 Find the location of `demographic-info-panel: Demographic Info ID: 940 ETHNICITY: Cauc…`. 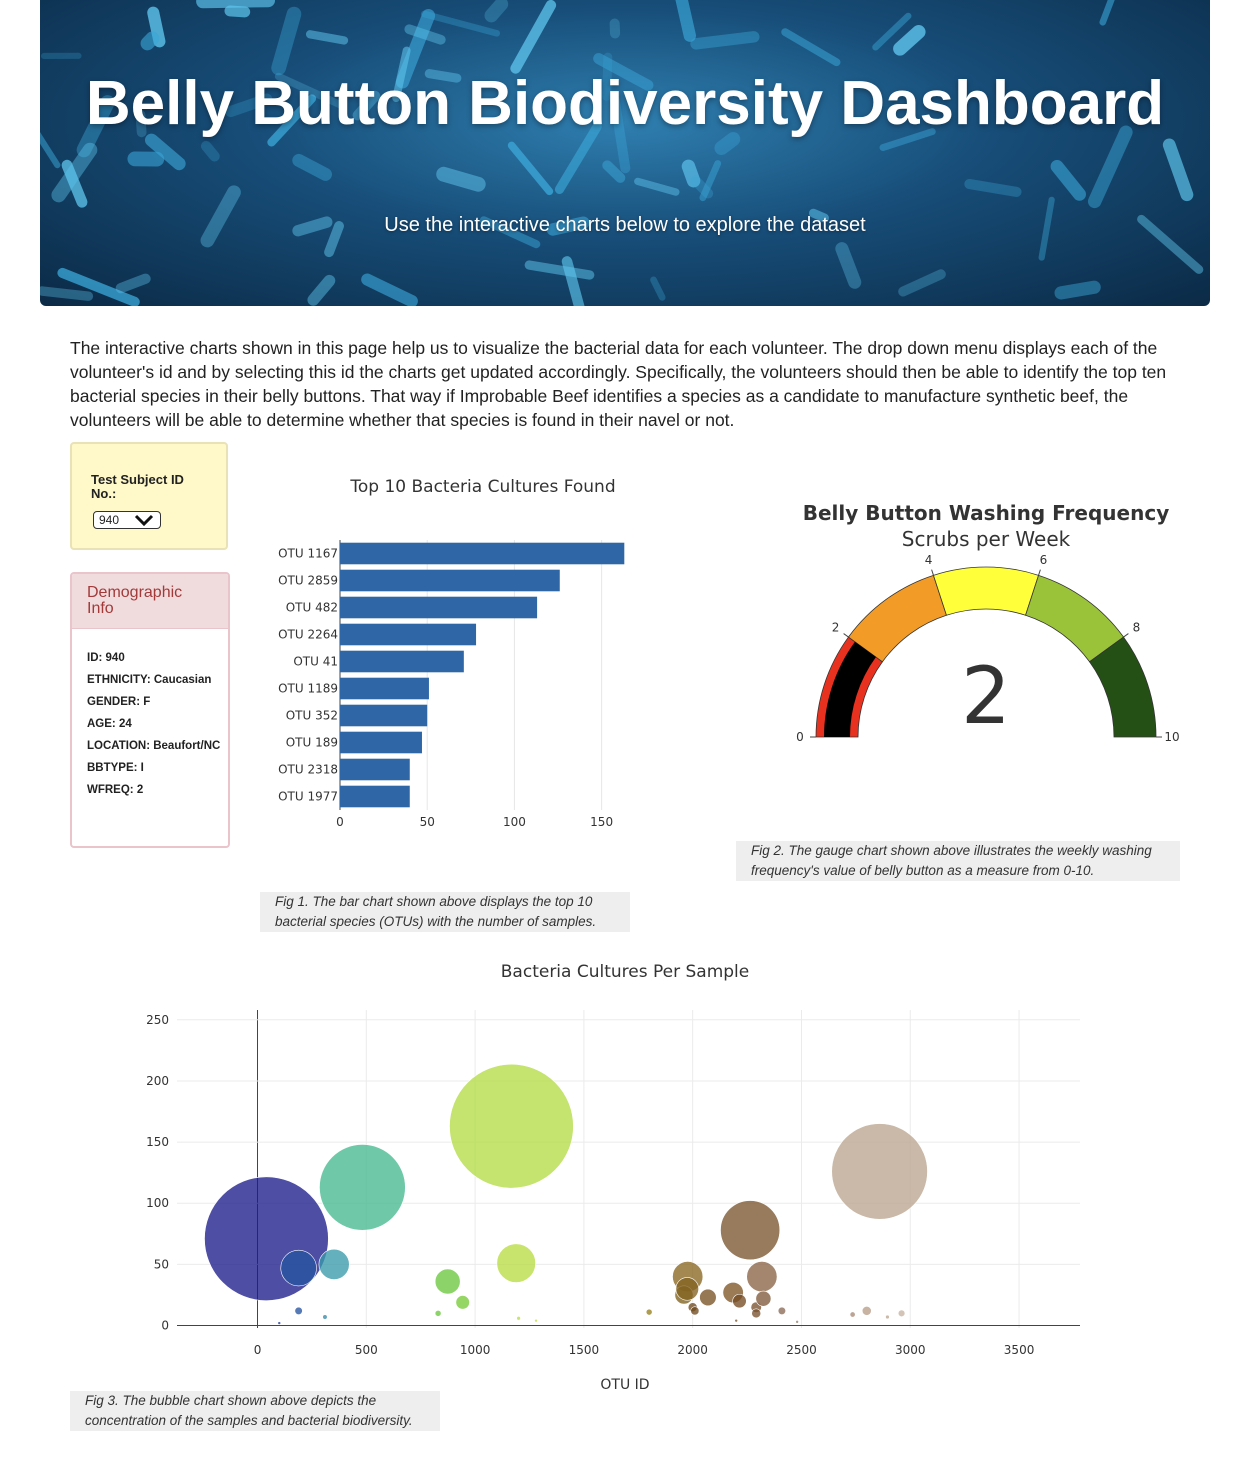

demographic-info-panel: Demographic Info ID: 940 ETHNICITY: Cauc… is located at coordinates (150, 710).